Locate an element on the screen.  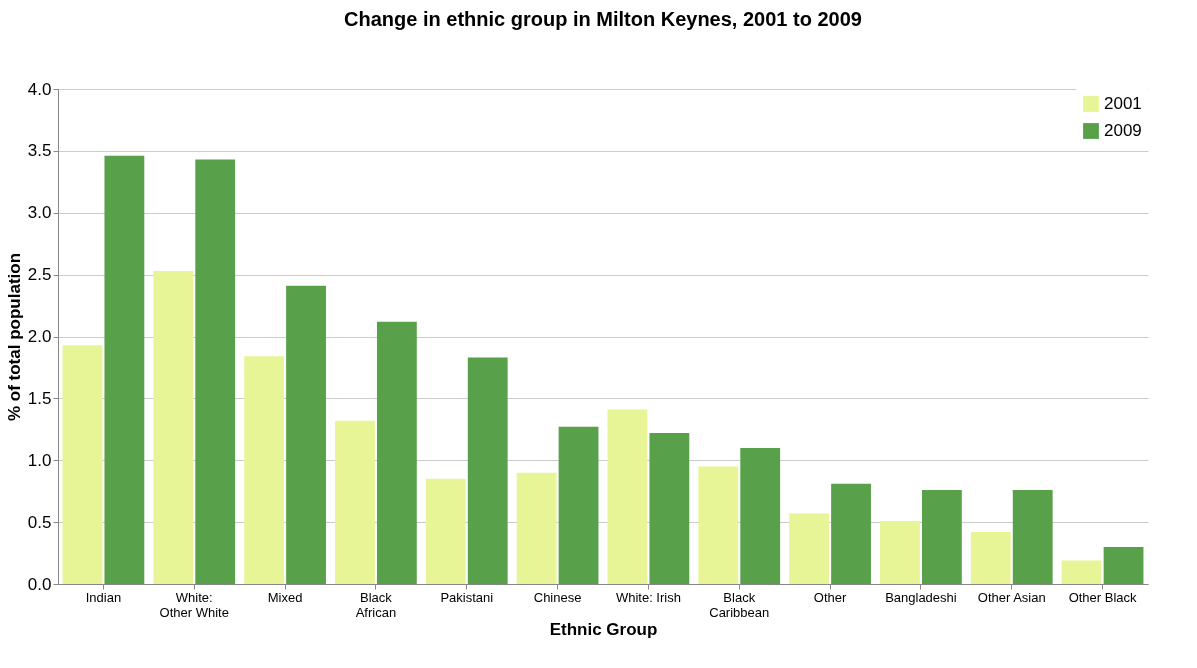
x-tick-label: Mixed is located at coordinates (285, 597).